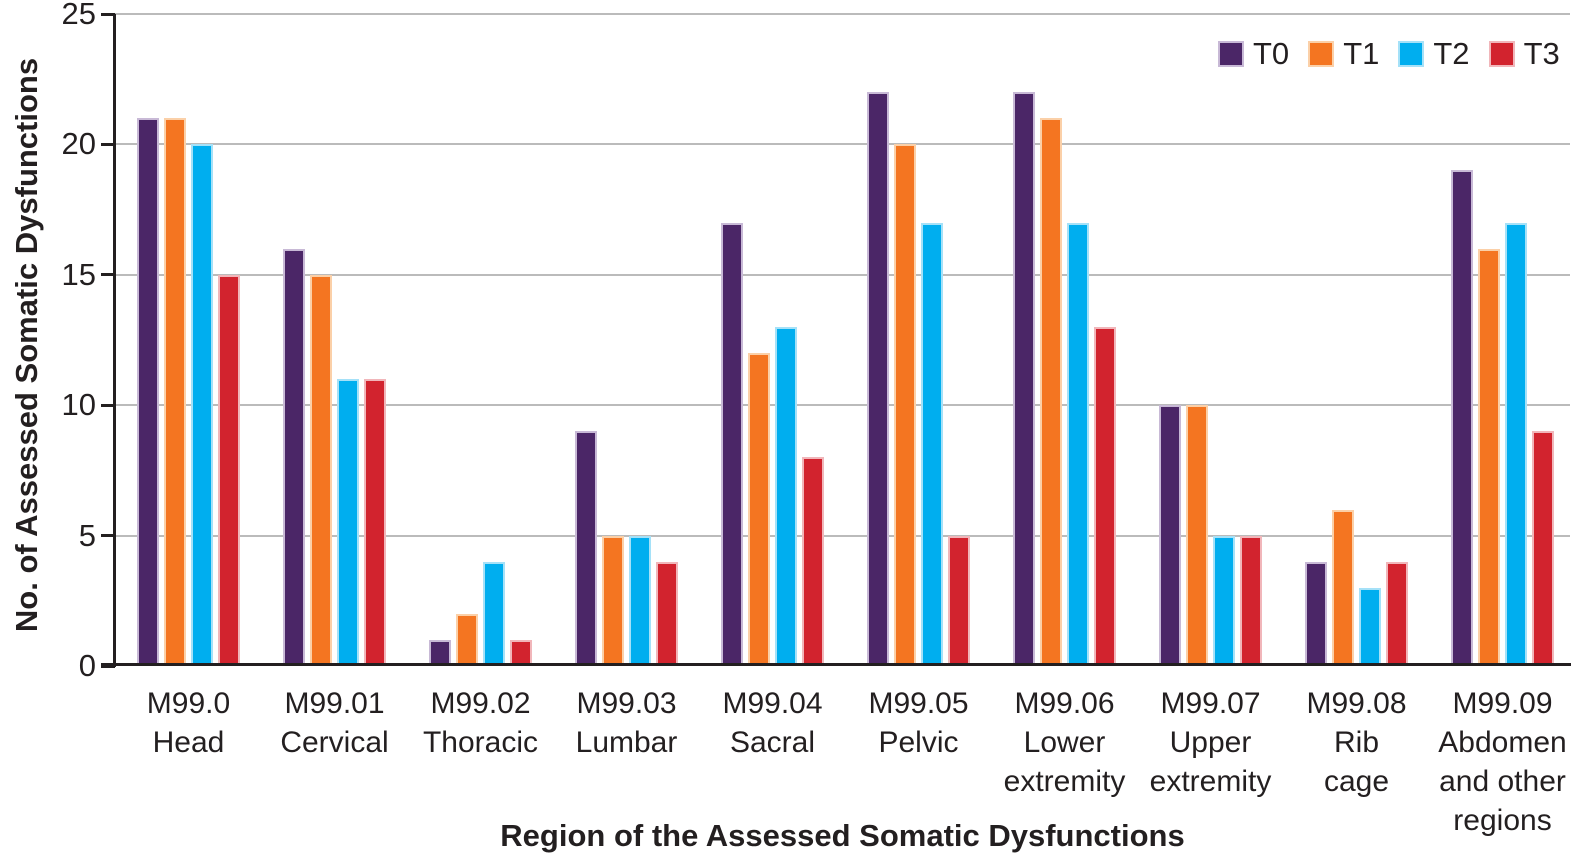  What do you see at coordinates (87, 665) in the screenshot?
I see `y-tick-label: 0` at bounding box center [87, 665].